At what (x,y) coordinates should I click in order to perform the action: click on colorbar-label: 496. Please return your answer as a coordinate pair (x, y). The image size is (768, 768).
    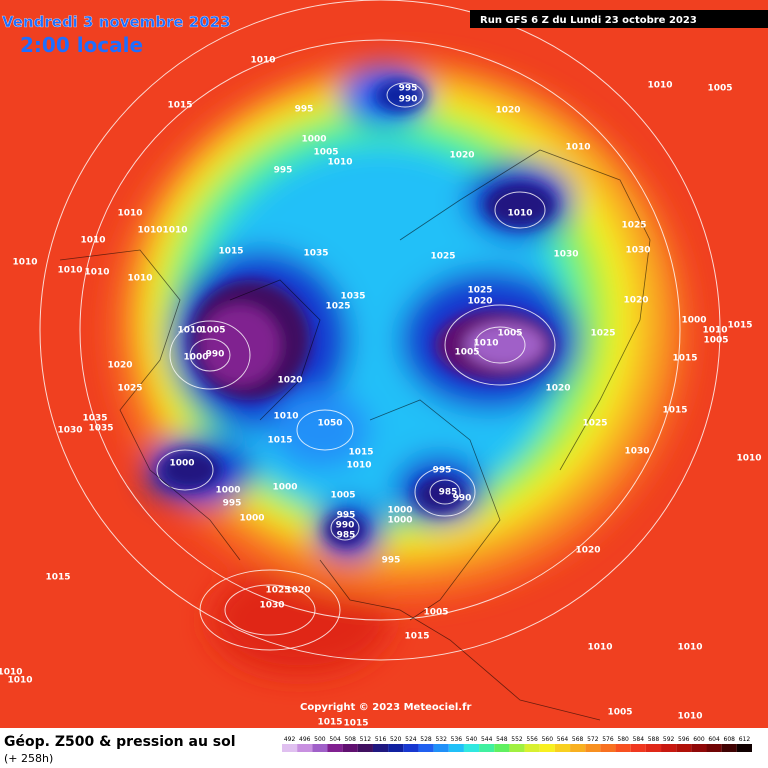
    Looking at the image, I should click on (305, 739).